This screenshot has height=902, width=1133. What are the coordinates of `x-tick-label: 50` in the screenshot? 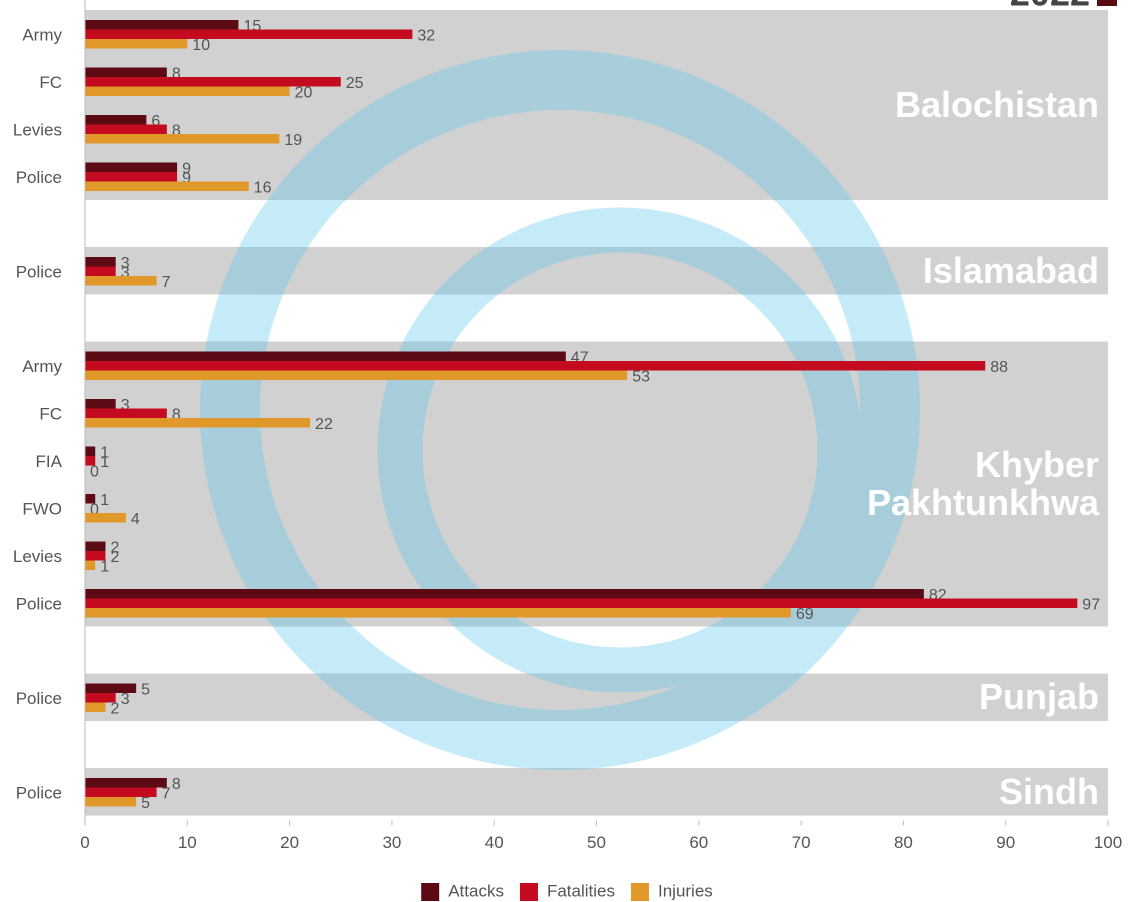 It's located at (596, 842).